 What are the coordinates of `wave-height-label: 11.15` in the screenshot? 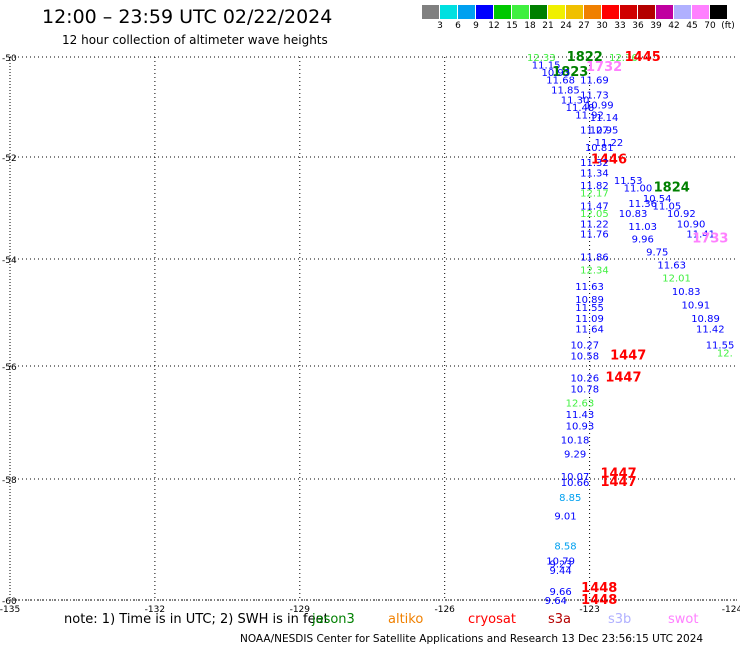 It's located at (546, 66).